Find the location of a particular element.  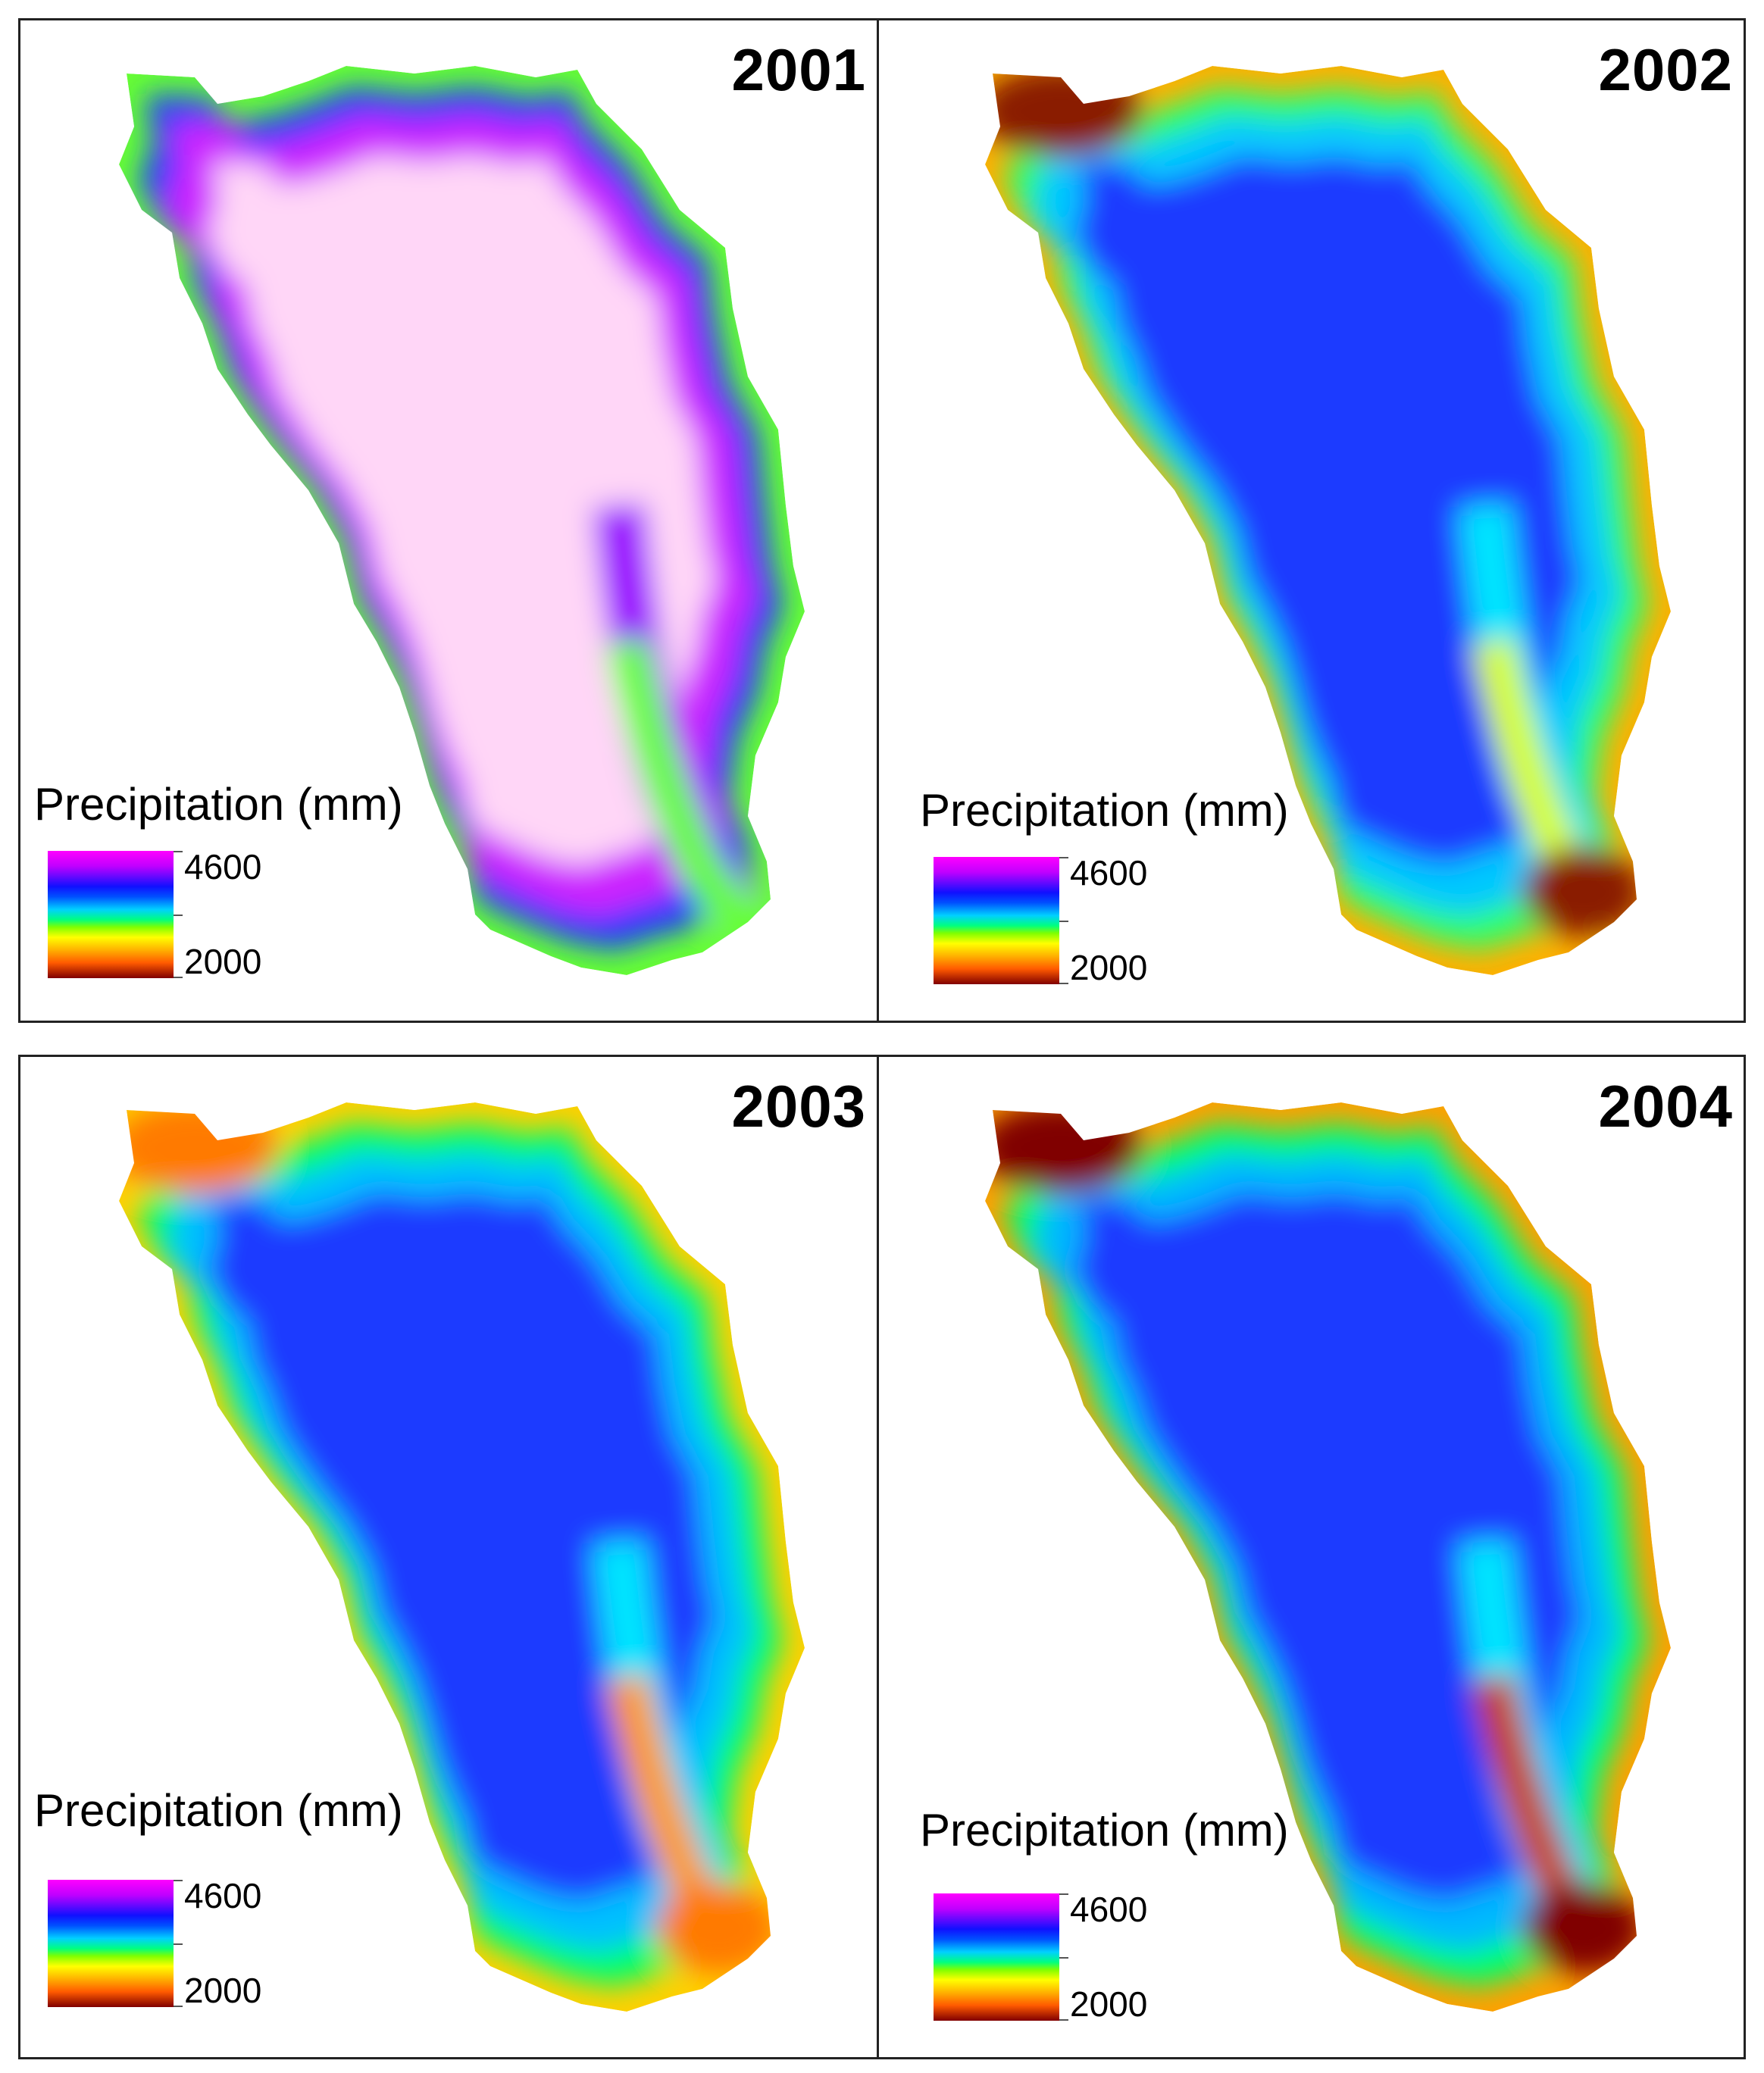

year-label: 2002 is located at coordinates (1665, 69).